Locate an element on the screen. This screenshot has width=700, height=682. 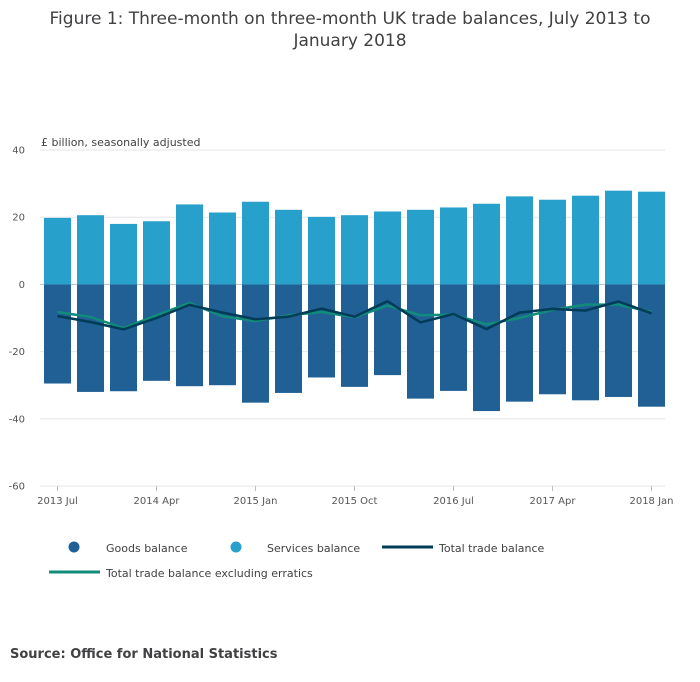
y-axis-label: £ billion, seasonally adjusted is located at coordinates (121, 142).